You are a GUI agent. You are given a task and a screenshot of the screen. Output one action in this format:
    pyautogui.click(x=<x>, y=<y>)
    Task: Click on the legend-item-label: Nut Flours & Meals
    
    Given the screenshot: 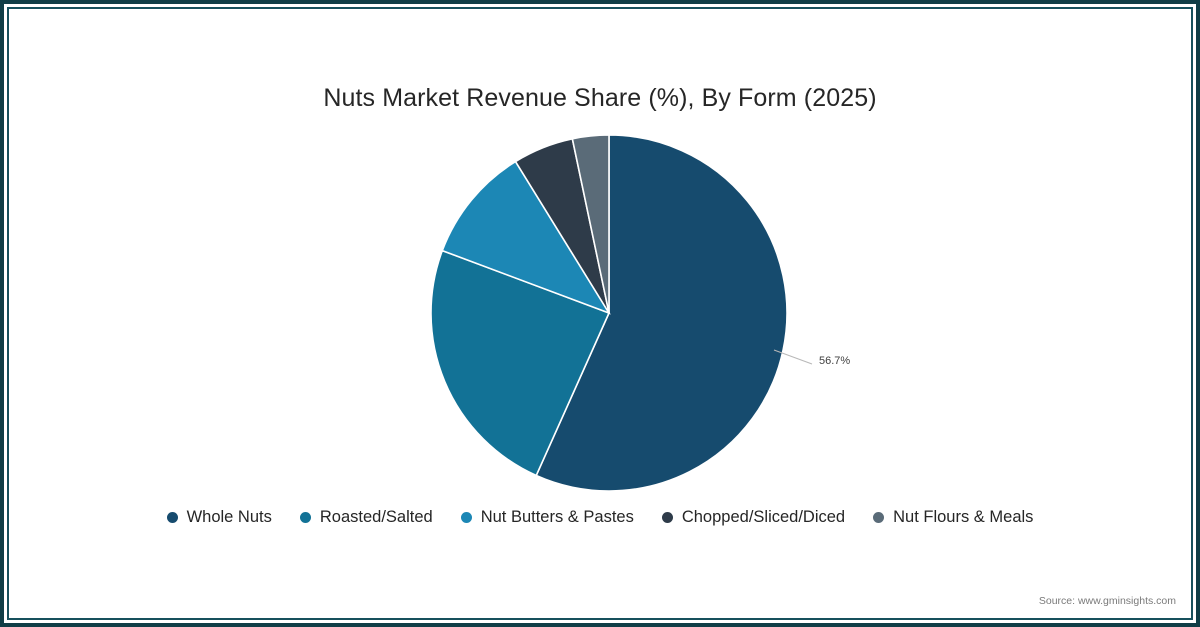 What is the action you would take?
    pyautogui.click(x=963, y=517)
    